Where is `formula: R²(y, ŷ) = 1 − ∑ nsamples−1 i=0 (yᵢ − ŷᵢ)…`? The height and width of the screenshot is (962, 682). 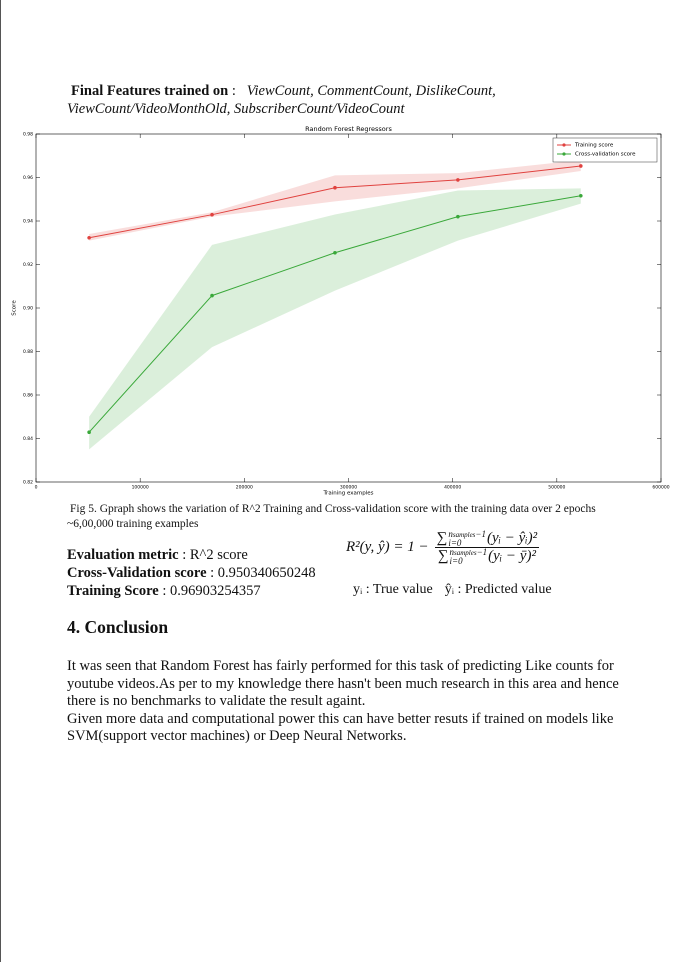
formula: R²(y, ŷ) = 1 − ∑ nsamples−1 i=0 (yᵢ − ŷᵢ)… is located at coordinates (443, 547).